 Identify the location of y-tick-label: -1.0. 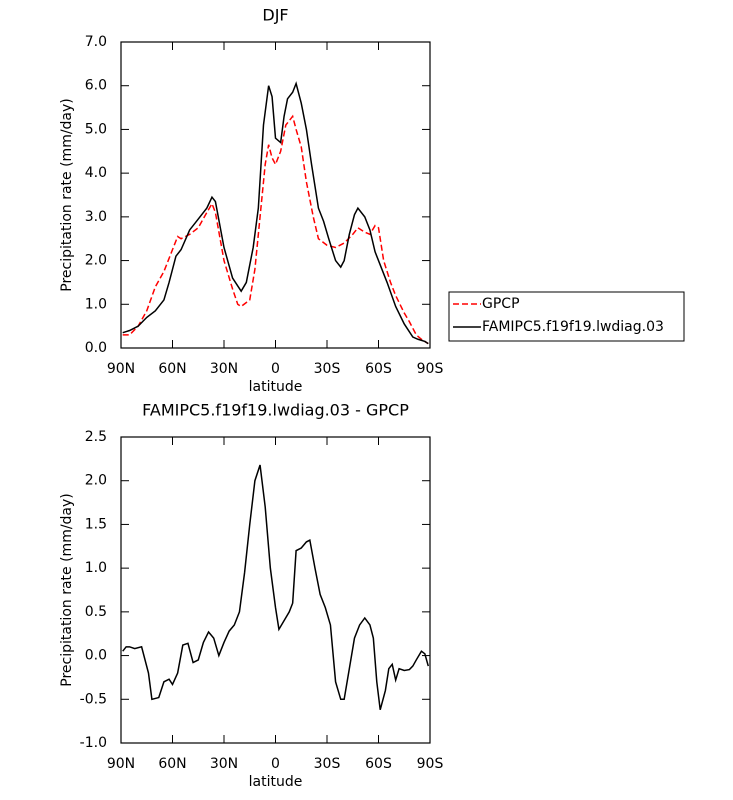
(93, 743).